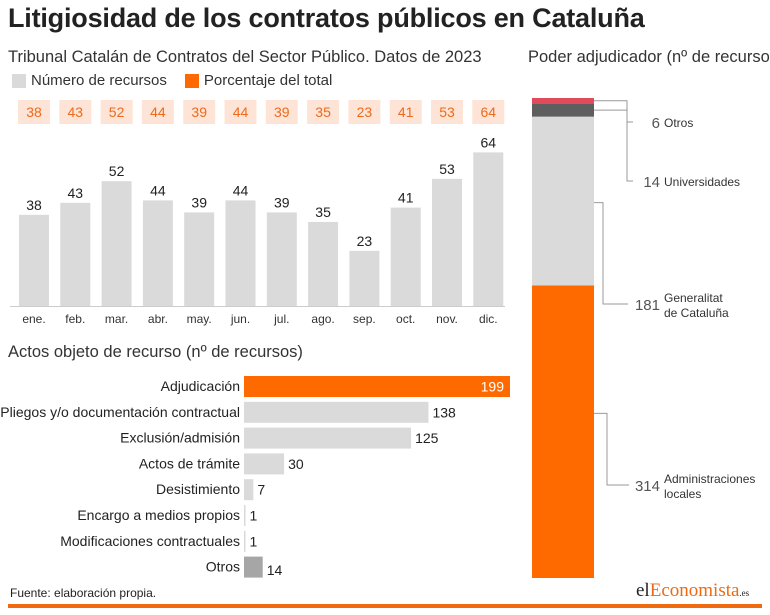 The width and height of the screenshot is (770, 615). I want to click on month-tick-label: ago., so click(322, 319).